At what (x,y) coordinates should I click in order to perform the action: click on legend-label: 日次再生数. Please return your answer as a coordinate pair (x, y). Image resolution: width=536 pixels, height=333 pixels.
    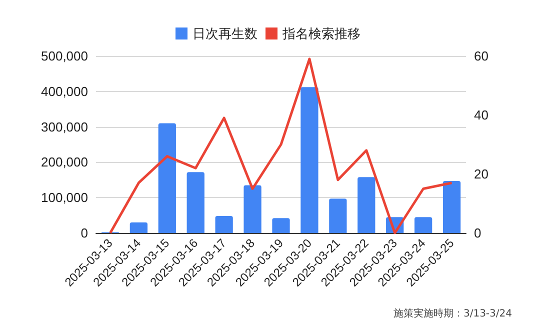
    Looking at the image, I should click on (225, 33).